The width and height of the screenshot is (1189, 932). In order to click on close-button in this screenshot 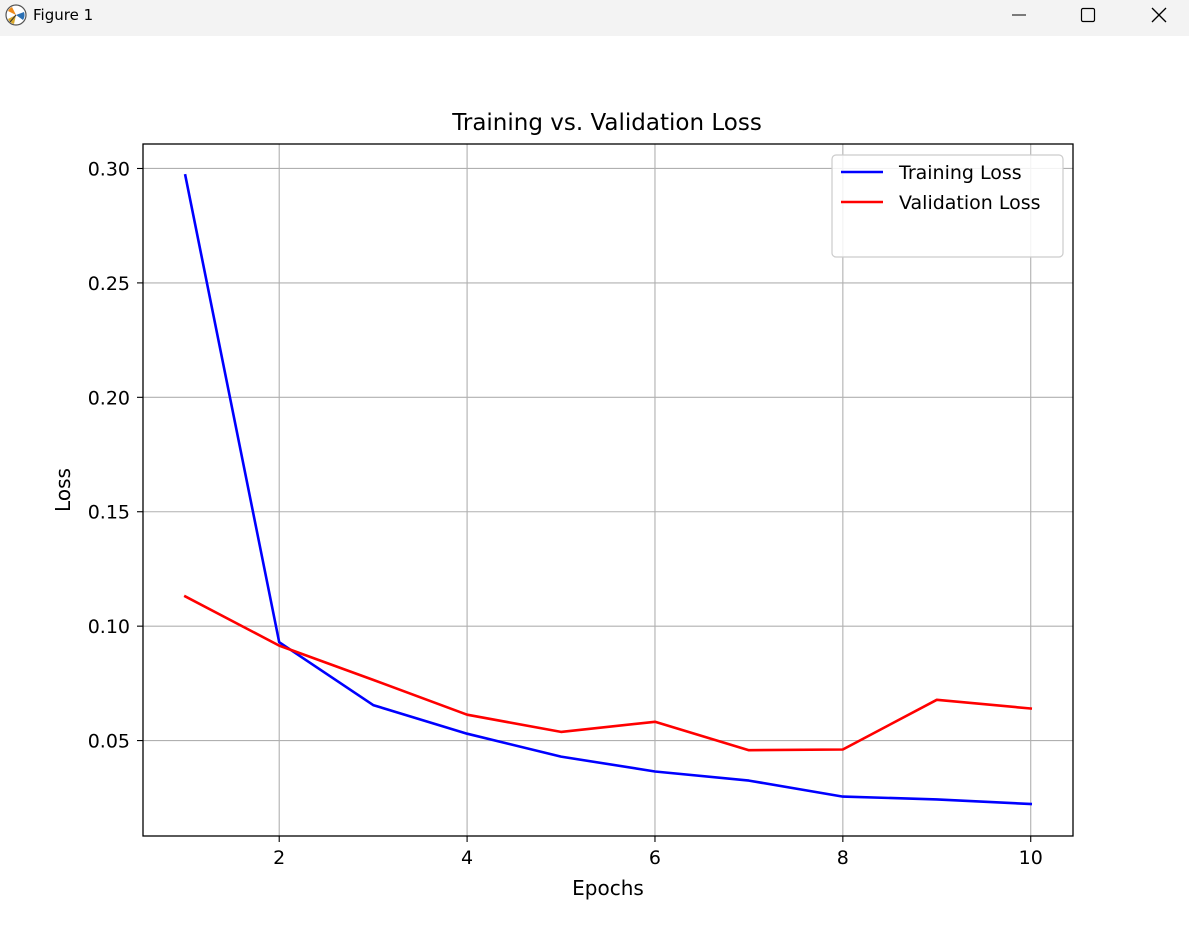, I will do `click(1159, 15)`.